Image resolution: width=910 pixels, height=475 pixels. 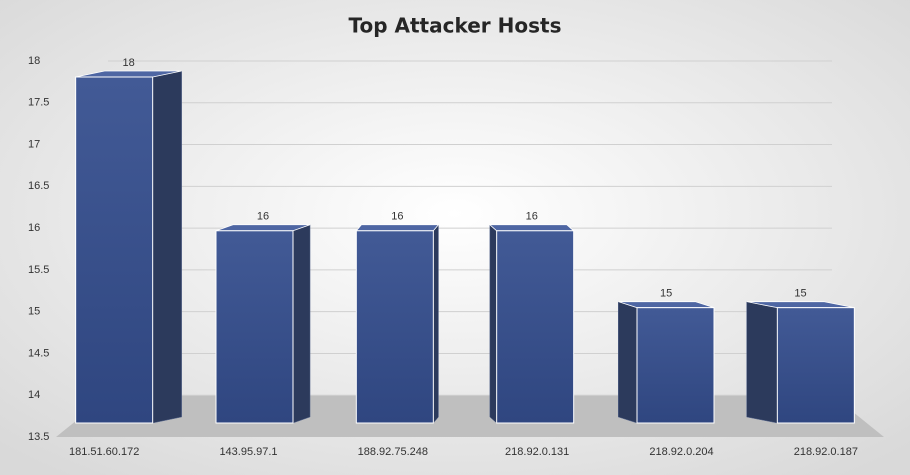 What do you see at coordinates (38, 186) in the screenshot?
I see `y-tick-label: 16.5` at bounding box center [38, 186].